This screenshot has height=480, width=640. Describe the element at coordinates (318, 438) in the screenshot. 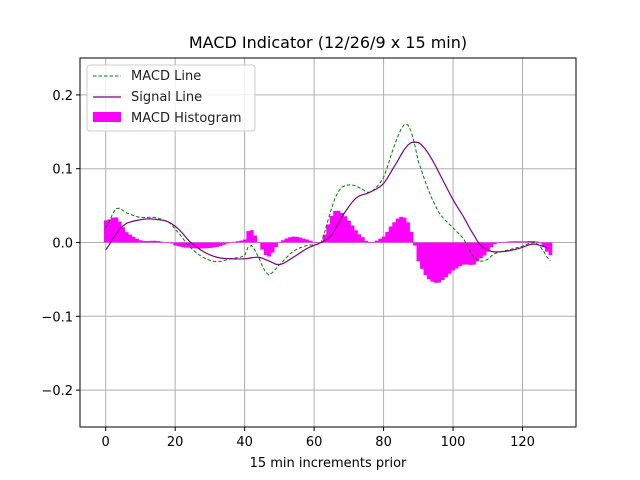

I see `x-axis: 0 20 40 60 80 100 120` at that location.